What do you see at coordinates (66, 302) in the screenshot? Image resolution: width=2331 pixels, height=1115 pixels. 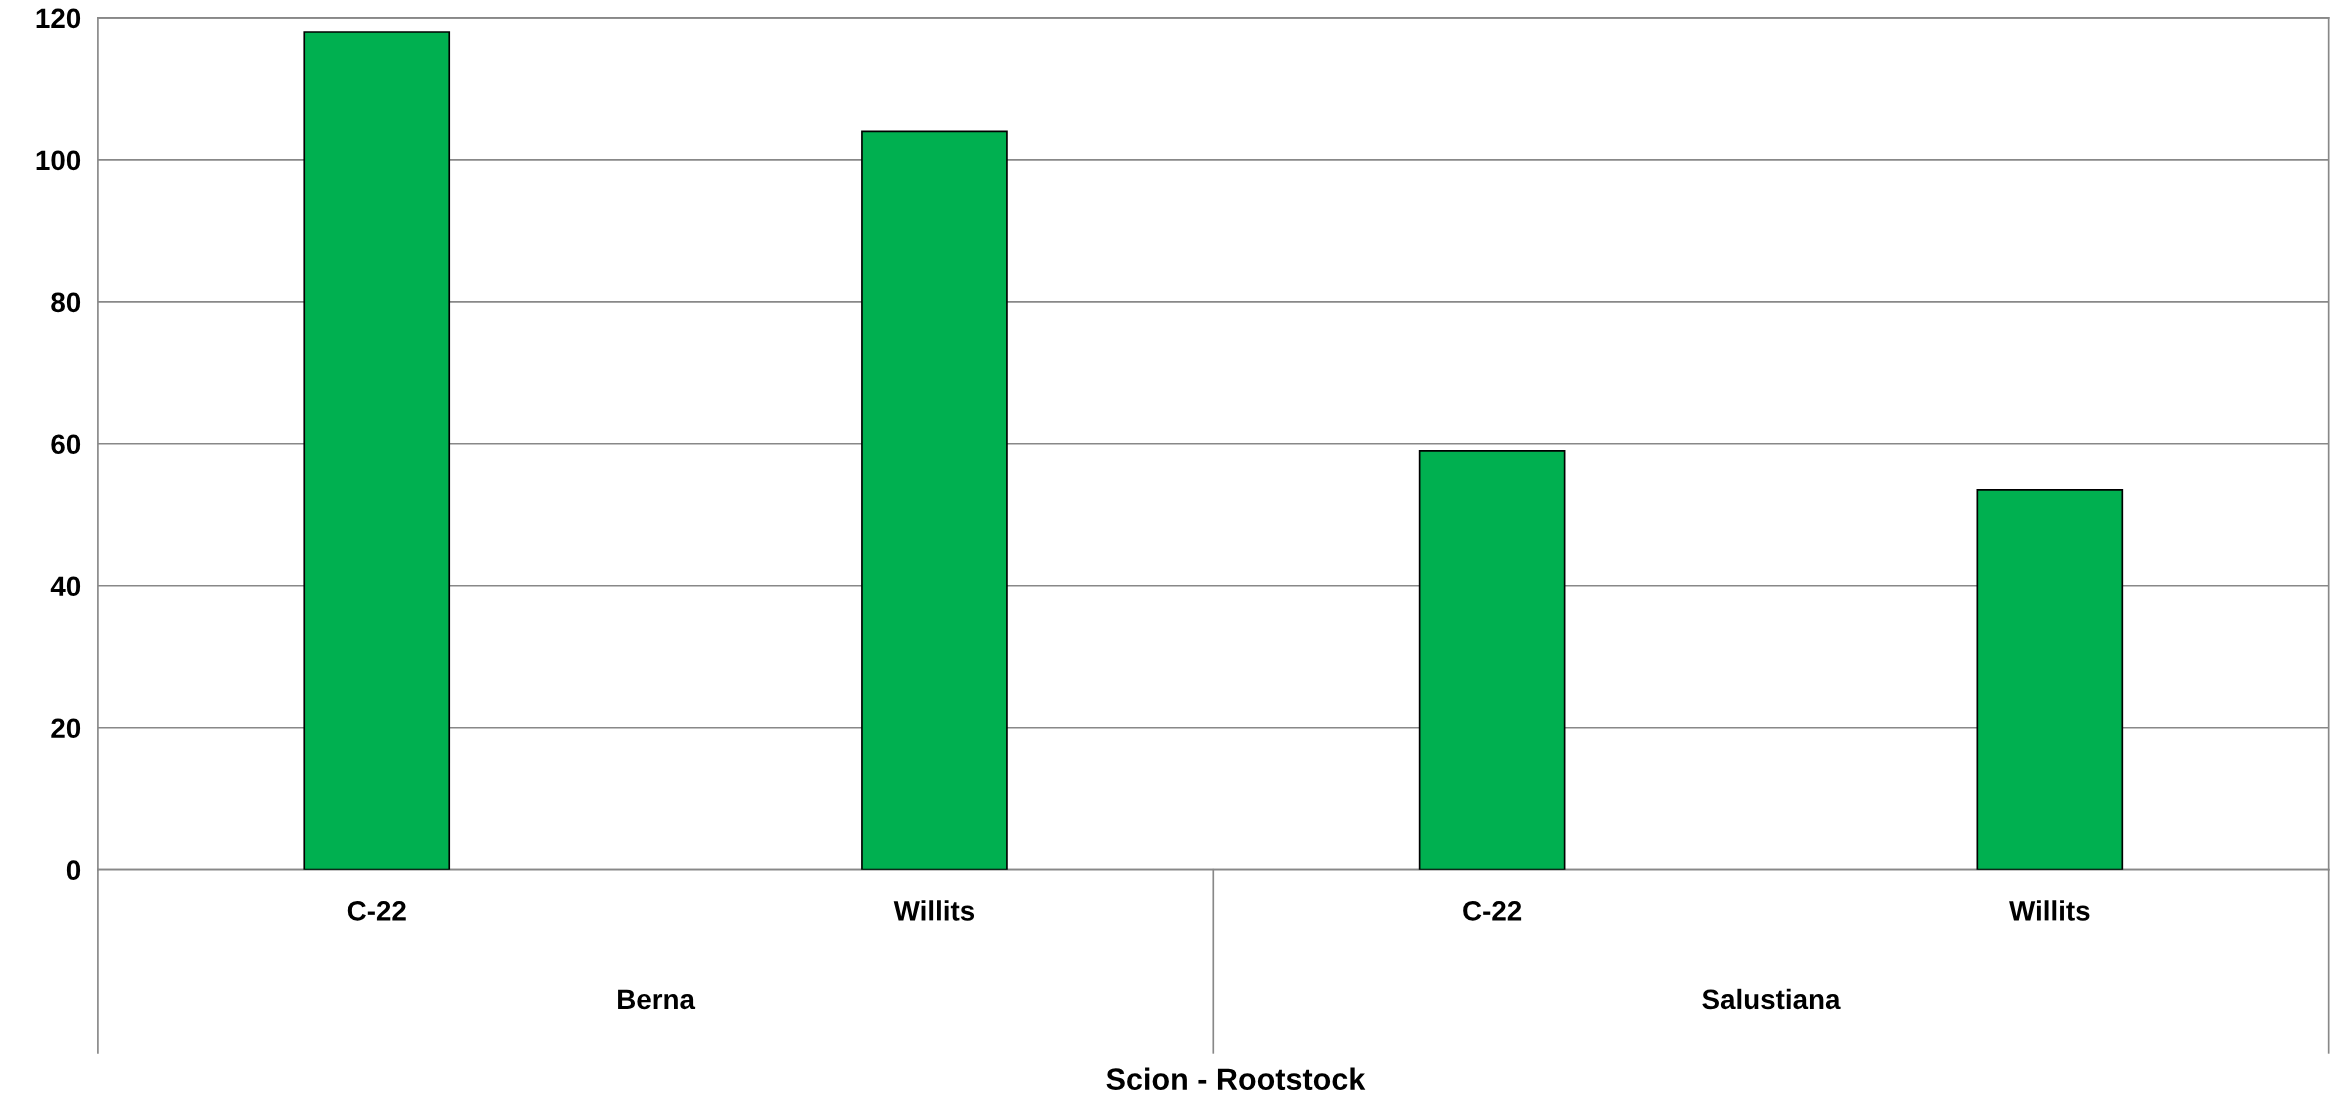 I see `y-tick-label: 80` at bounding box center [66, 302].